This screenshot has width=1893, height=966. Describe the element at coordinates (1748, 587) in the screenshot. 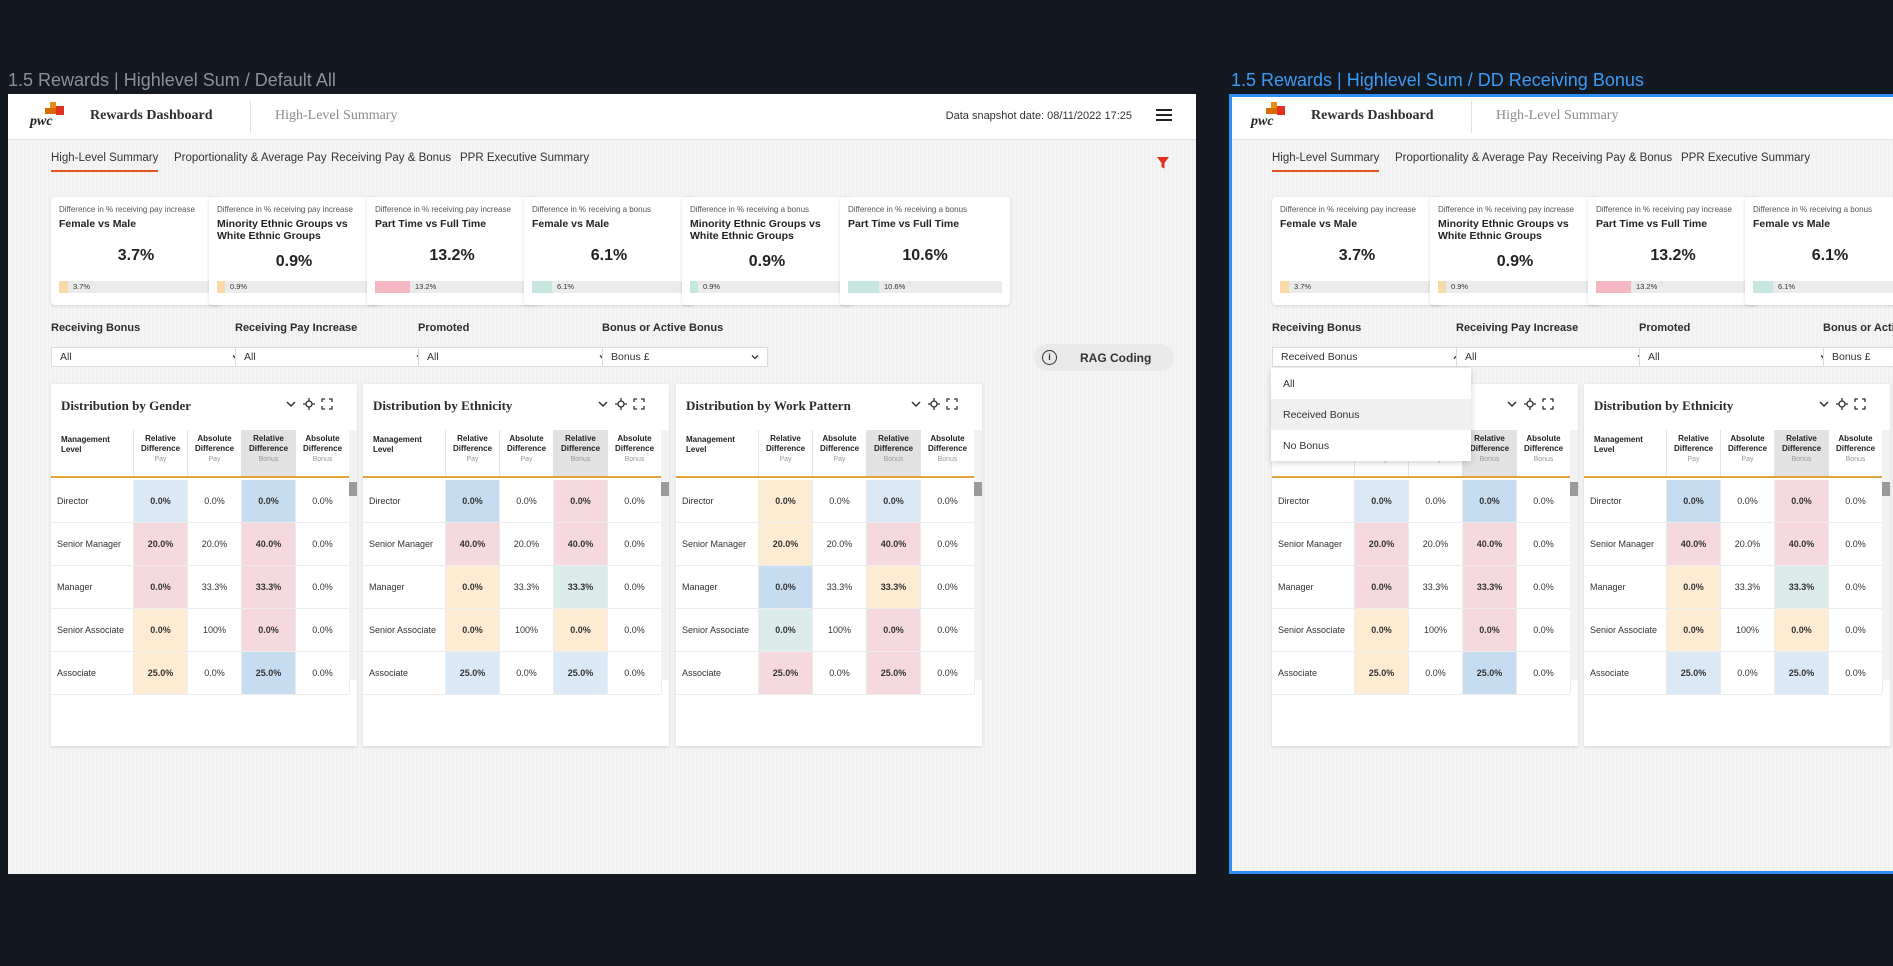

I see `table-cell: 33.3%` at that location.